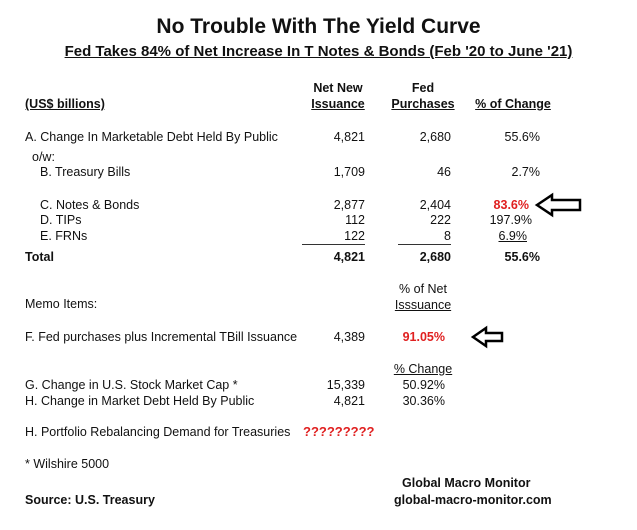 The width and height of the screenshot is (637, 530). I want to click on cell: 112, so click(355, 220).